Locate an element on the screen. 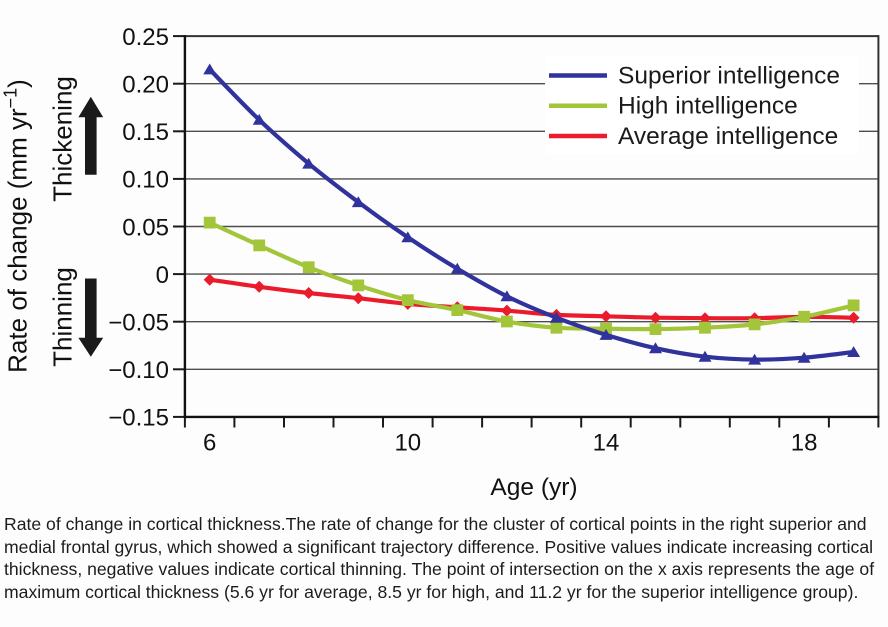 The height and width of the screenshot is (627, 888). svg-text: 0.25 is located at coordinates (145, 37).